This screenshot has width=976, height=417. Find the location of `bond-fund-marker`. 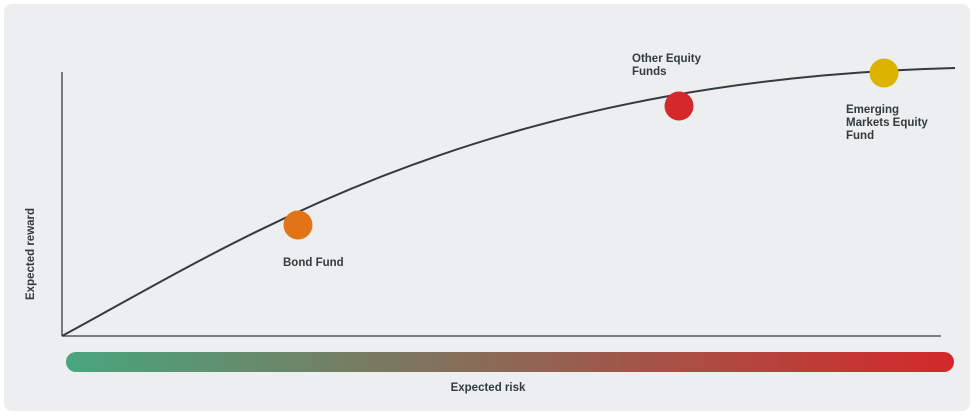

bond-fund-marker is located at coordinates (298, 225).